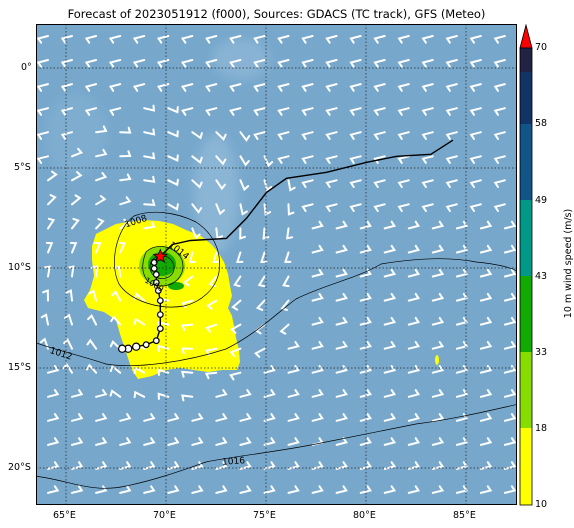 The image size is (574, 528). What do you see at coordinates (160, 255) in the screenshot?
I see `star-icon` at bounding box center [160, 255].